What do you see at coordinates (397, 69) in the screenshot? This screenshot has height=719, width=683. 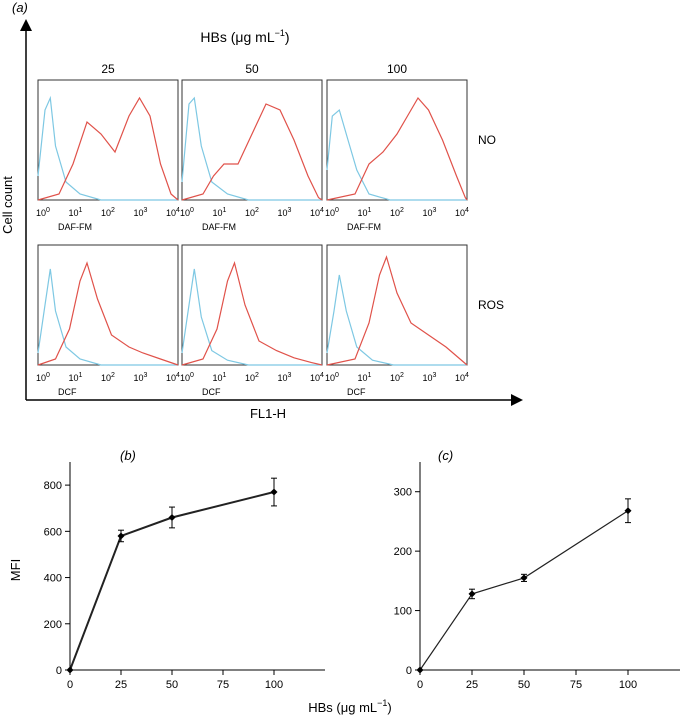 I see `column-label: 100` at bounding box center [397, 69].